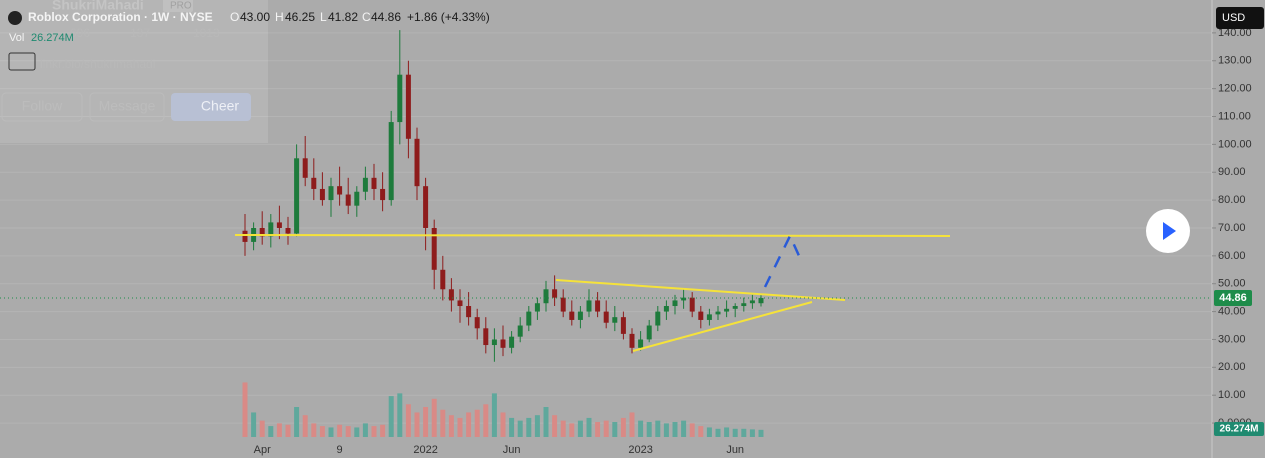 The width and height of the screenshot is (1265, 458). I want to click on follow-button, so click(42, 107).